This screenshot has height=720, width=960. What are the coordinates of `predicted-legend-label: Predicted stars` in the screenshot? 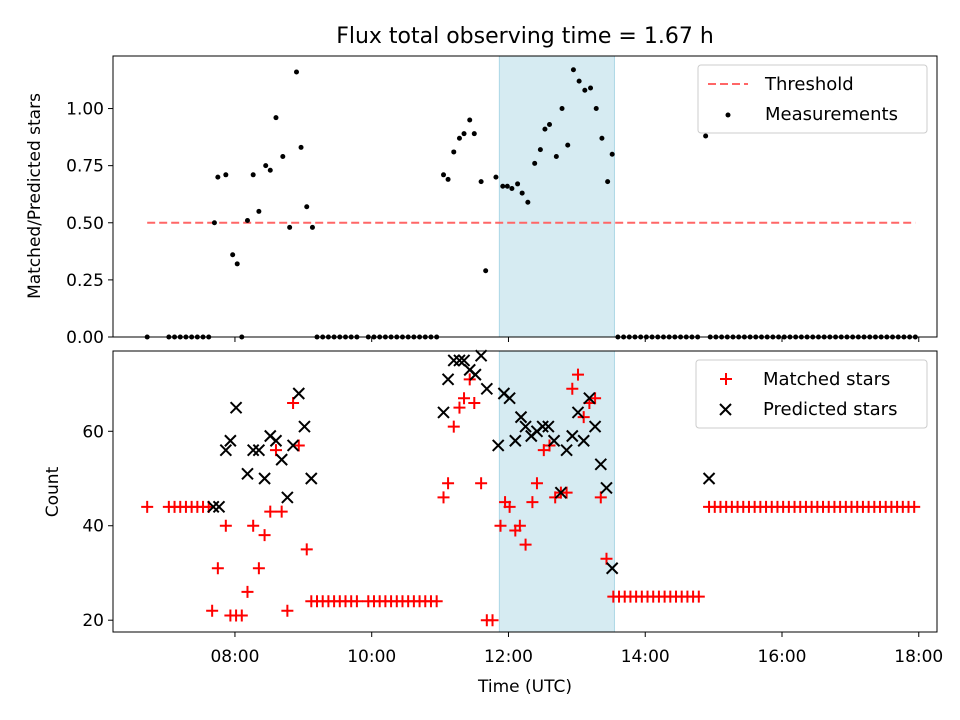 It's located at (830, 409).